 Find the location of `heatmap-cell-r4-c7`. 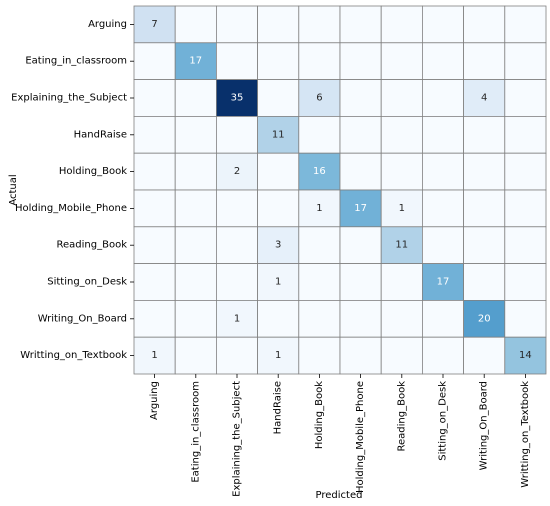

heatmap-cell-r4-c7 is located at coordinates (442, 171).